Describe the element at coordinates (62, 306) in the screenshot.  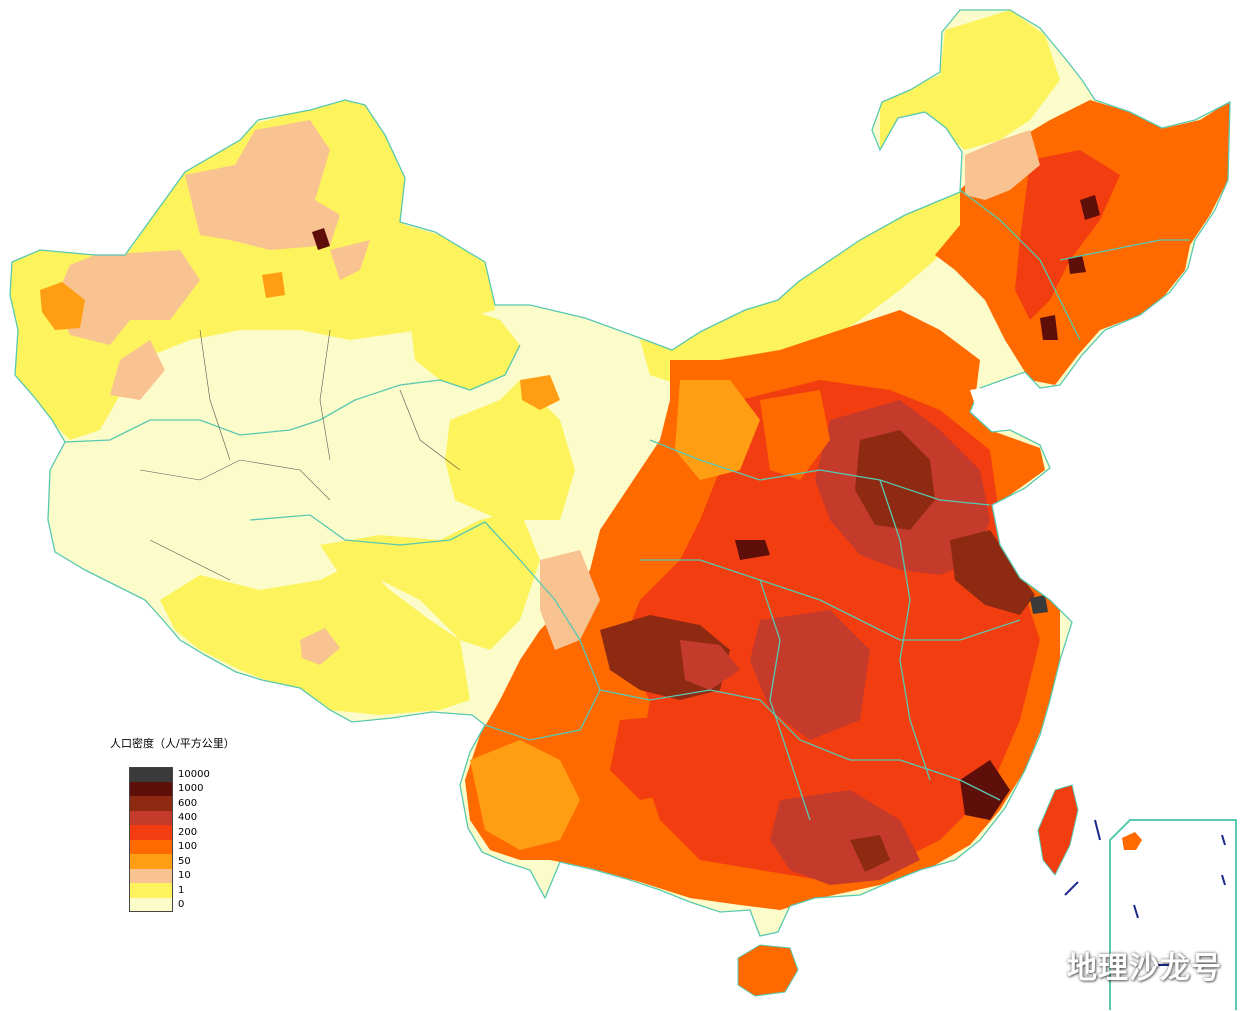
I see `region-kashgar` at that location.